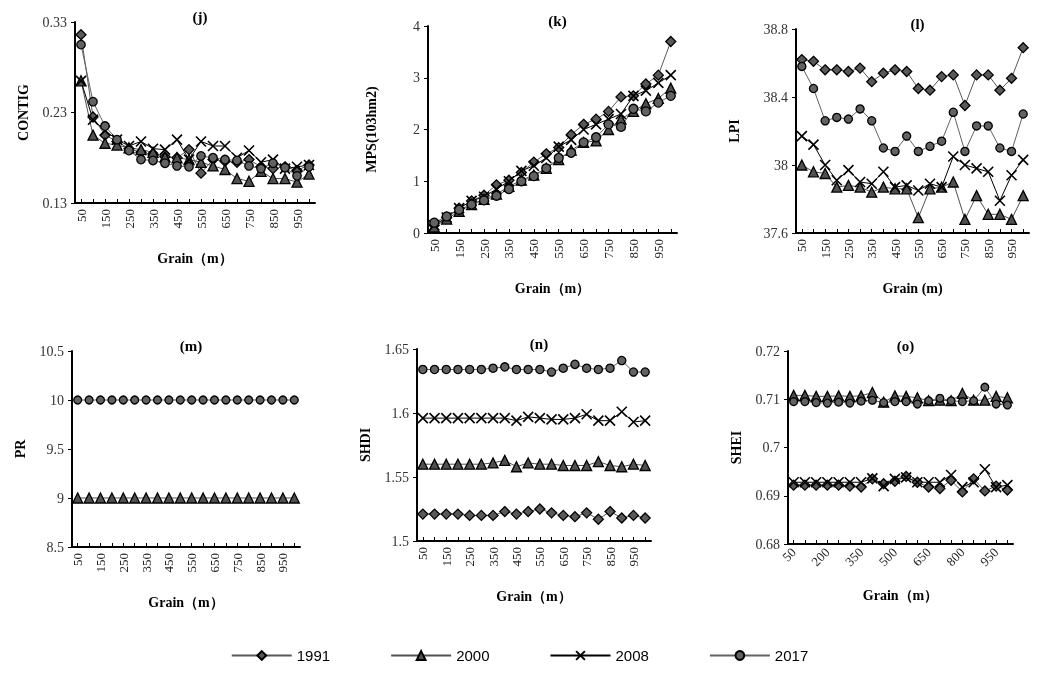 This screenshot has height=680, width=1039. I want to click on y-tick-label: 0.33, so click(54, 22).